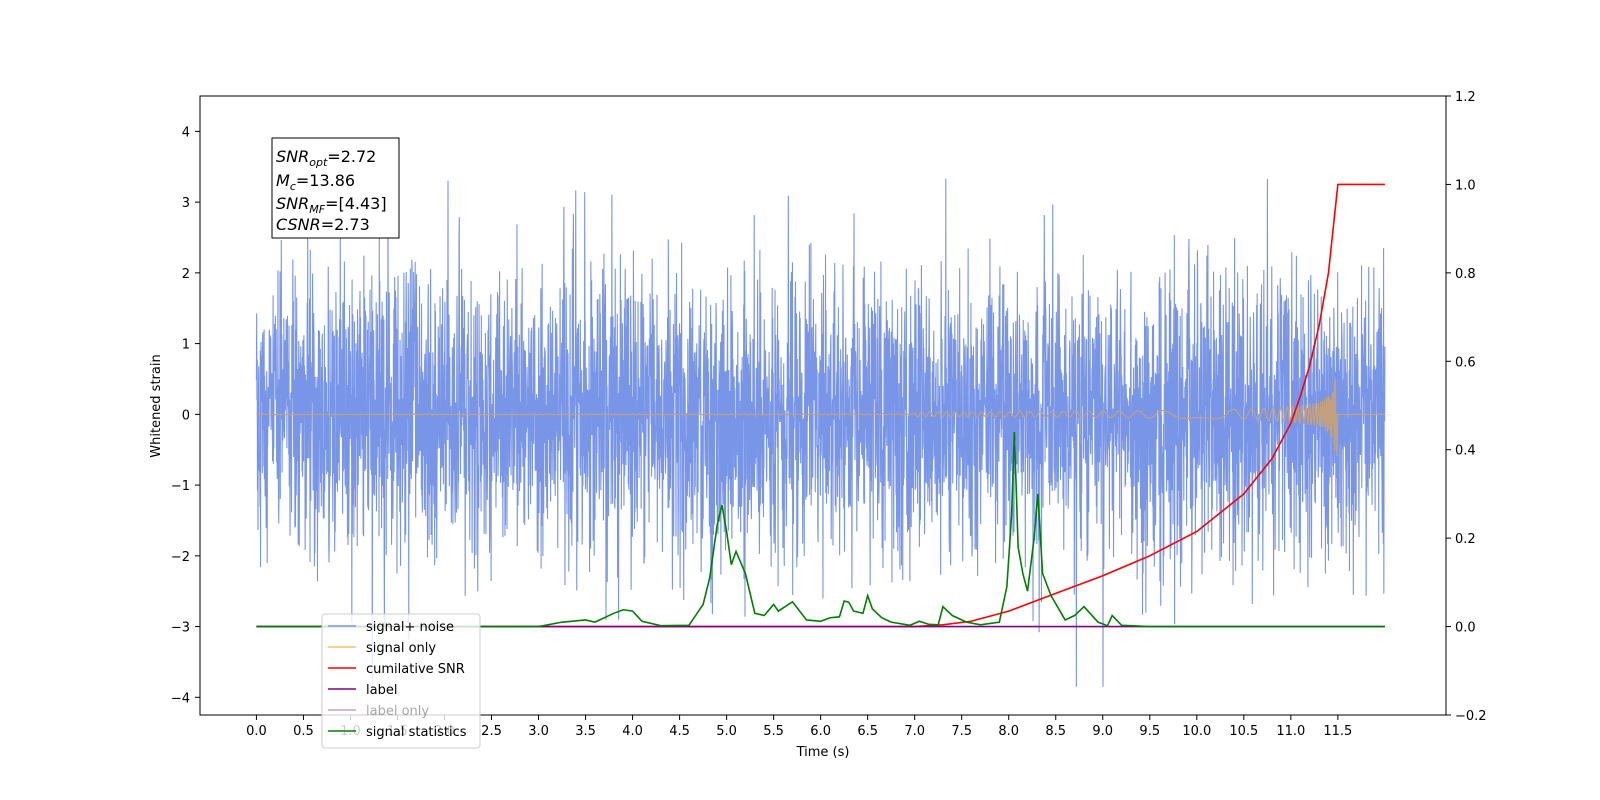  Describe the element at coordinates (256, 731) in the screenshot. I see `x-tick-label: 0.0` at that location.